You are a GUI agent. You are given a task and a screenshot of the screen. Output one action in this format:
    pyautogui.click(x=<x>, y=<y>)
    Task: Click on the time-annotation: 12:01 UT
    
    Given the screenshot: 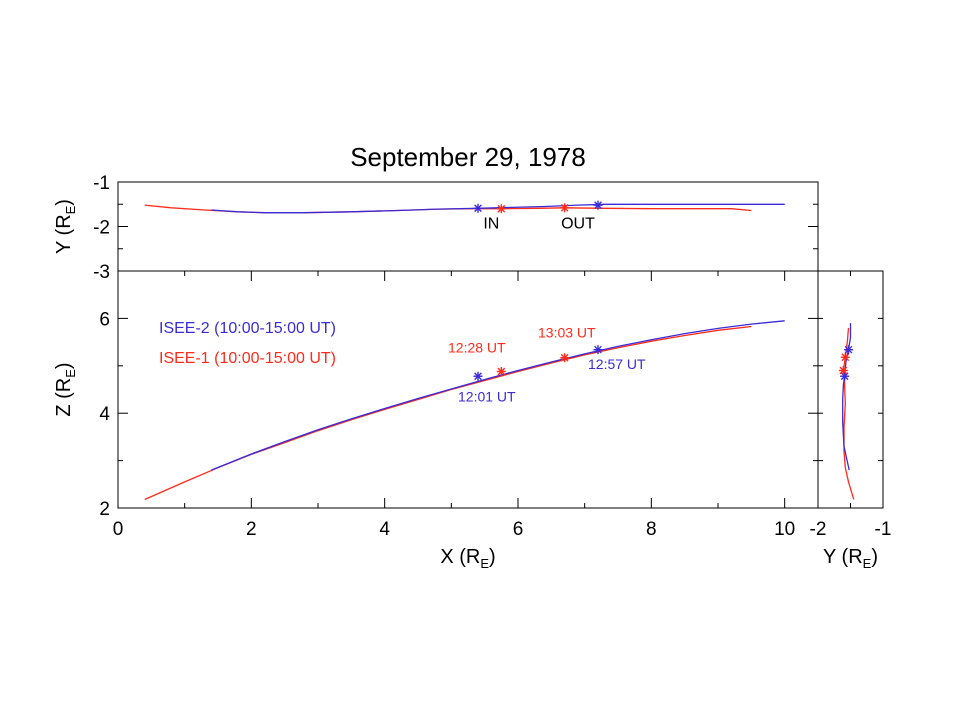 What is the action you would take?
    pyautogui.click(x=487, y=396)
    